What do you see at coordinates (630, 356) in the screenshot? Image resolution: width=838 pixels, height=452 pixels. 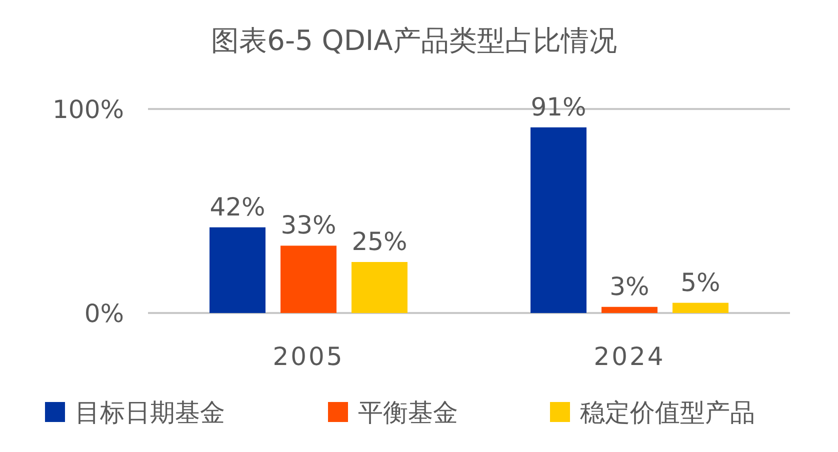 I see `x-tick-label: 2024` at bounding box center [630, 356].